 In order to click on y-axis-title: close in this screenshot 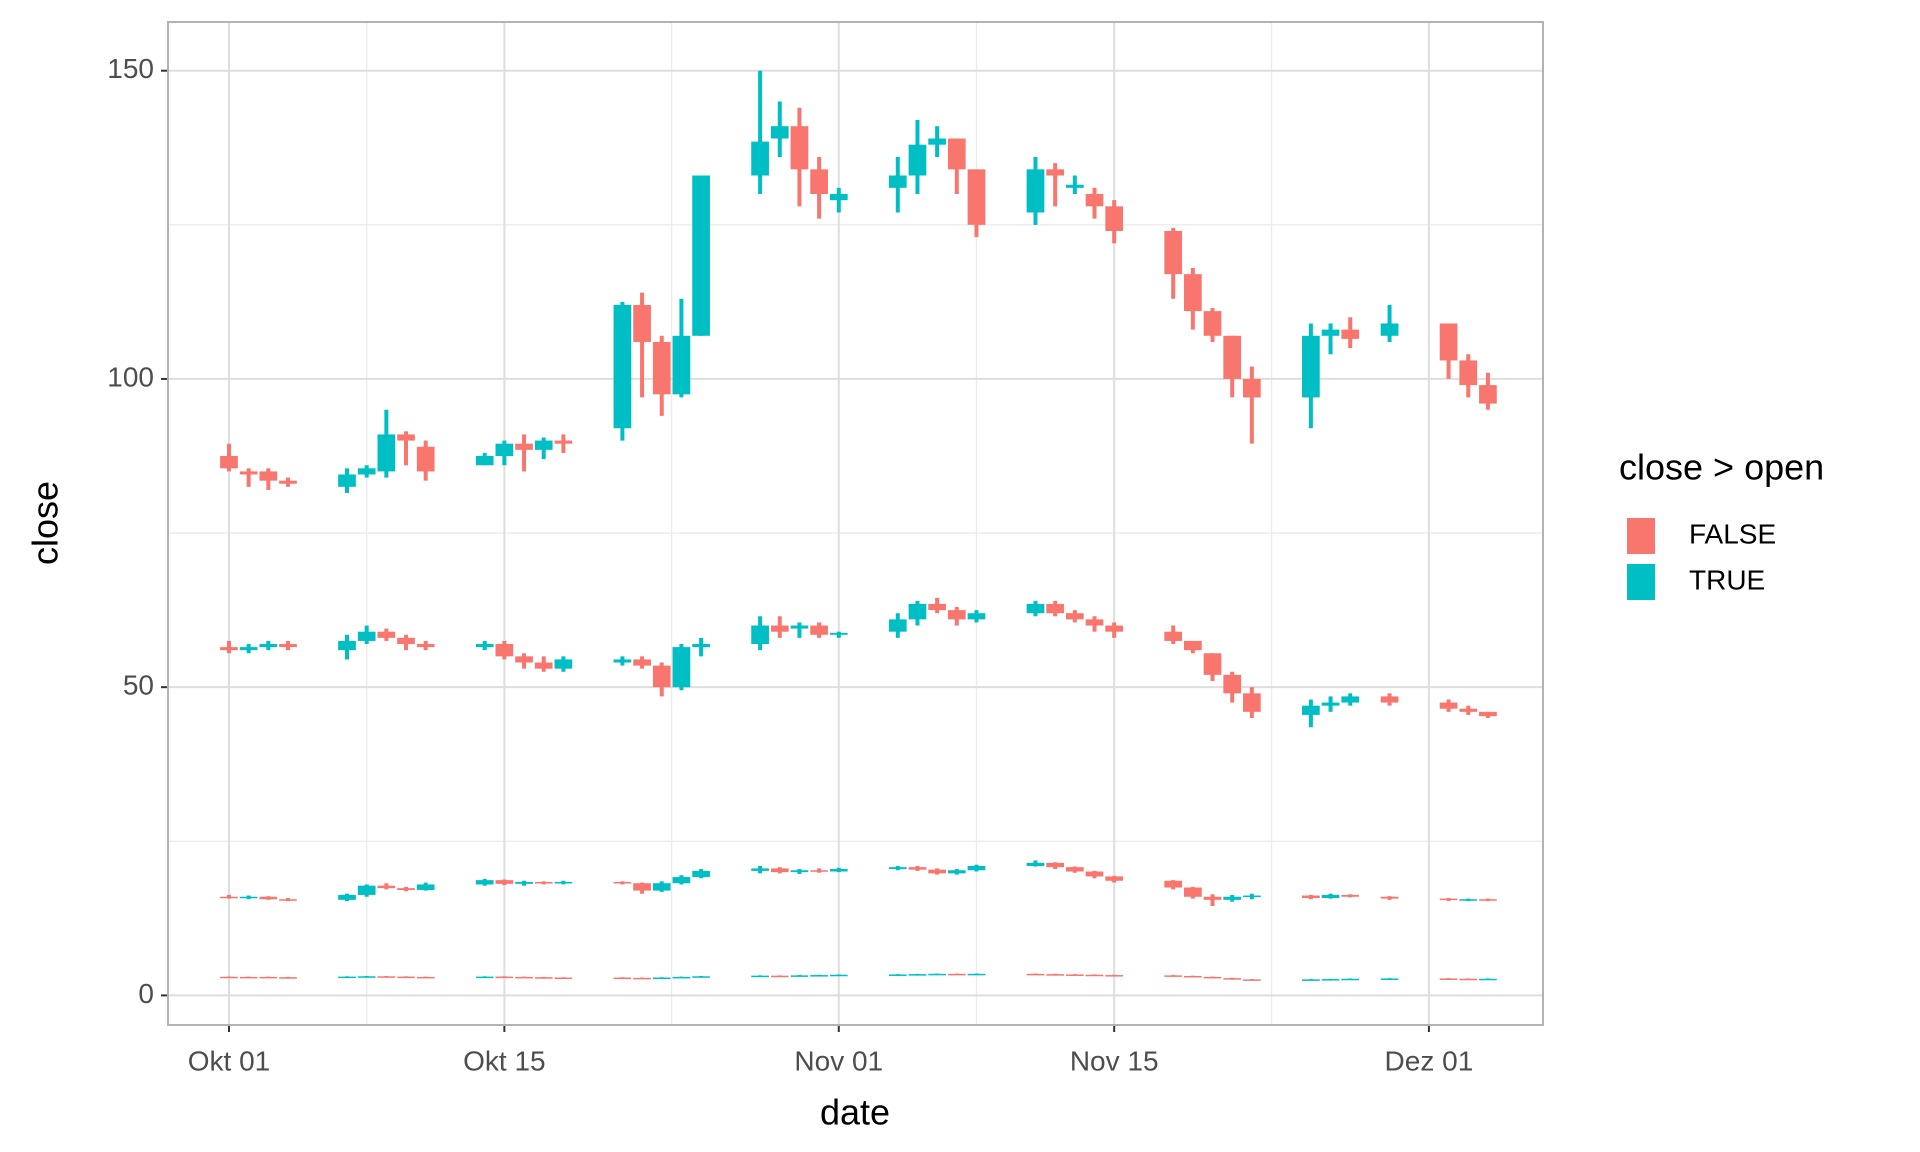, I will do `click(45, 523)`.